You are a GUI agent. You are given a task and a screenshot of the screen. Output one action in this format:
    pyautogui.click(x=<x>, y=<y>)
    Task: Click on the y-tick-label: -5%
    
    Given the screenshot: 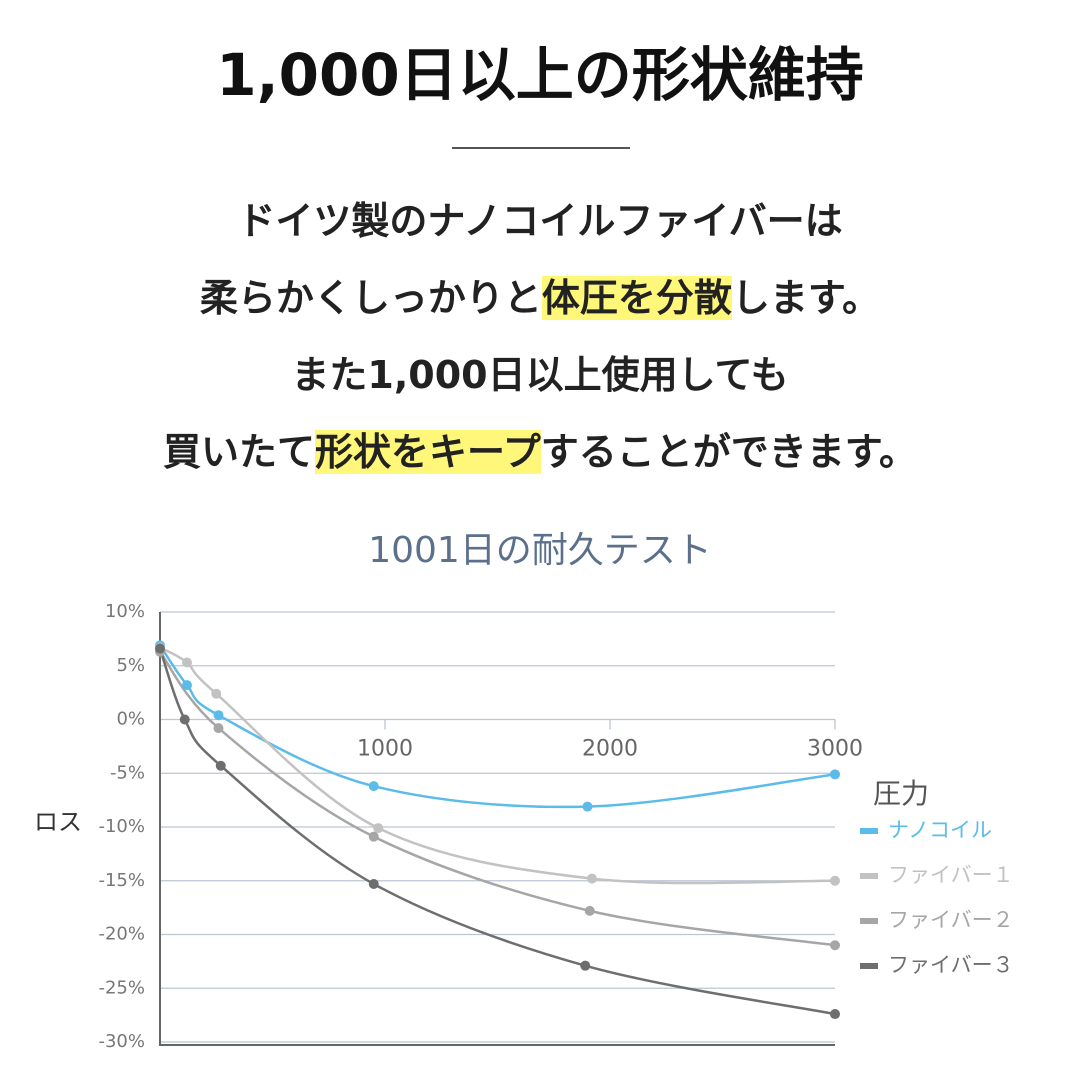 What is the action you would take?
    pyautogui.click(x=127, y=772)
    